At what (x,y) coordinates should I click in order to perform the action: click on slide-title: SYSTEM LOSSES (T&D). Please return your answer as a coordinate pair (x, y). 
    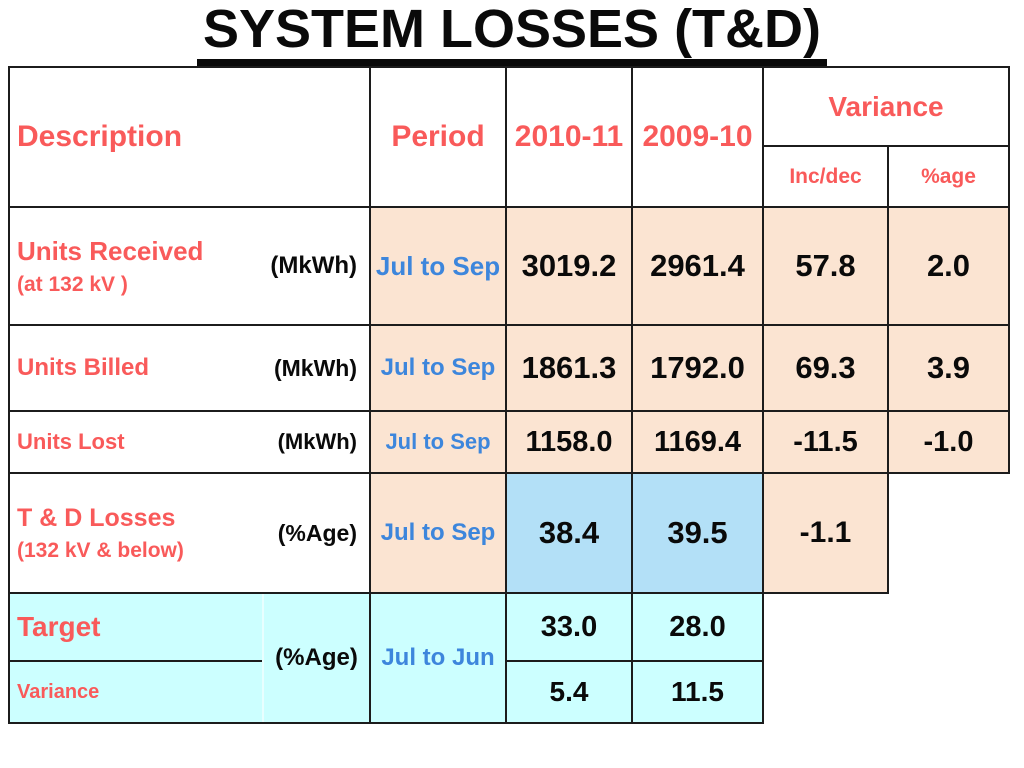
    Looking at the image, I should click on (512, 33).